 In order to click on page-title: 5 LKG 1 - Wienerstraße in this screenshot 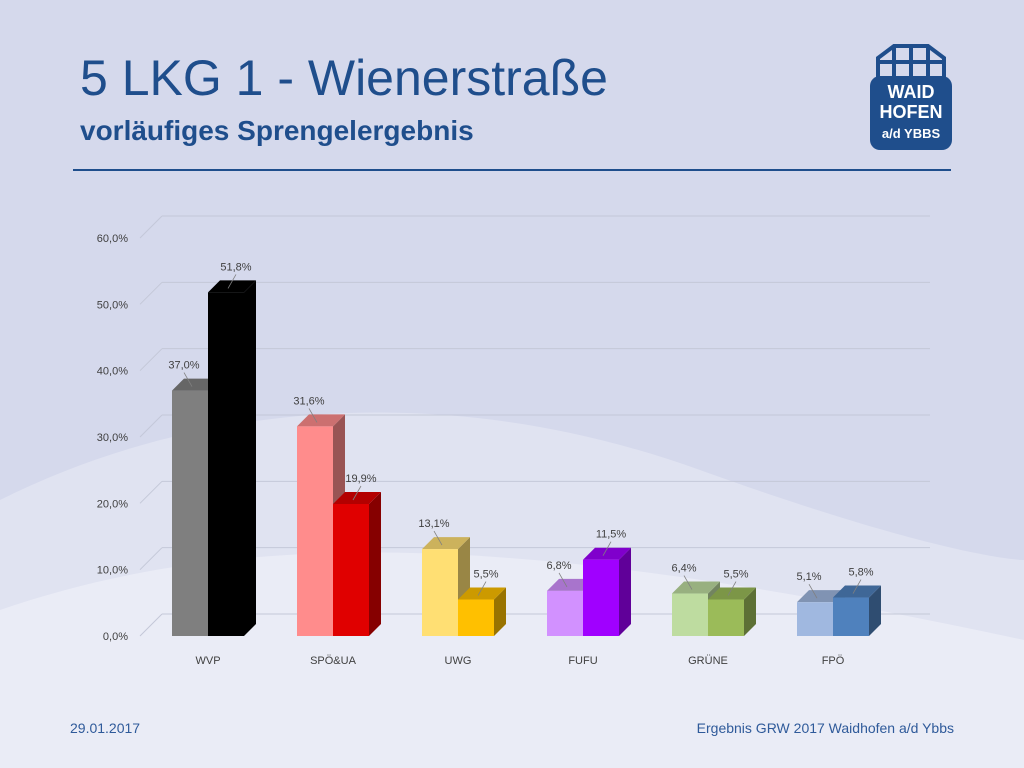, I will do `click(344, 78)`.